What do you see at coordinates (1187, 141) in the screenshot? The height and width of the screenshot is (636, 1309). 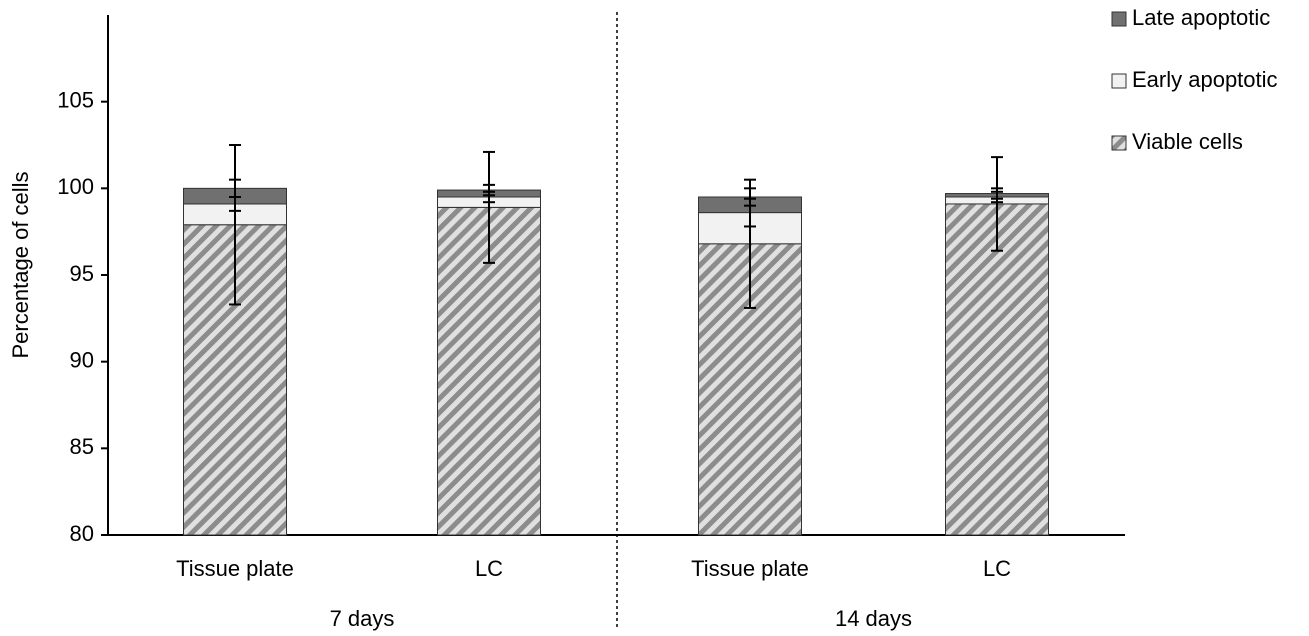 I see `legend-label: Viable cells` at bounding box center [1187, 141].